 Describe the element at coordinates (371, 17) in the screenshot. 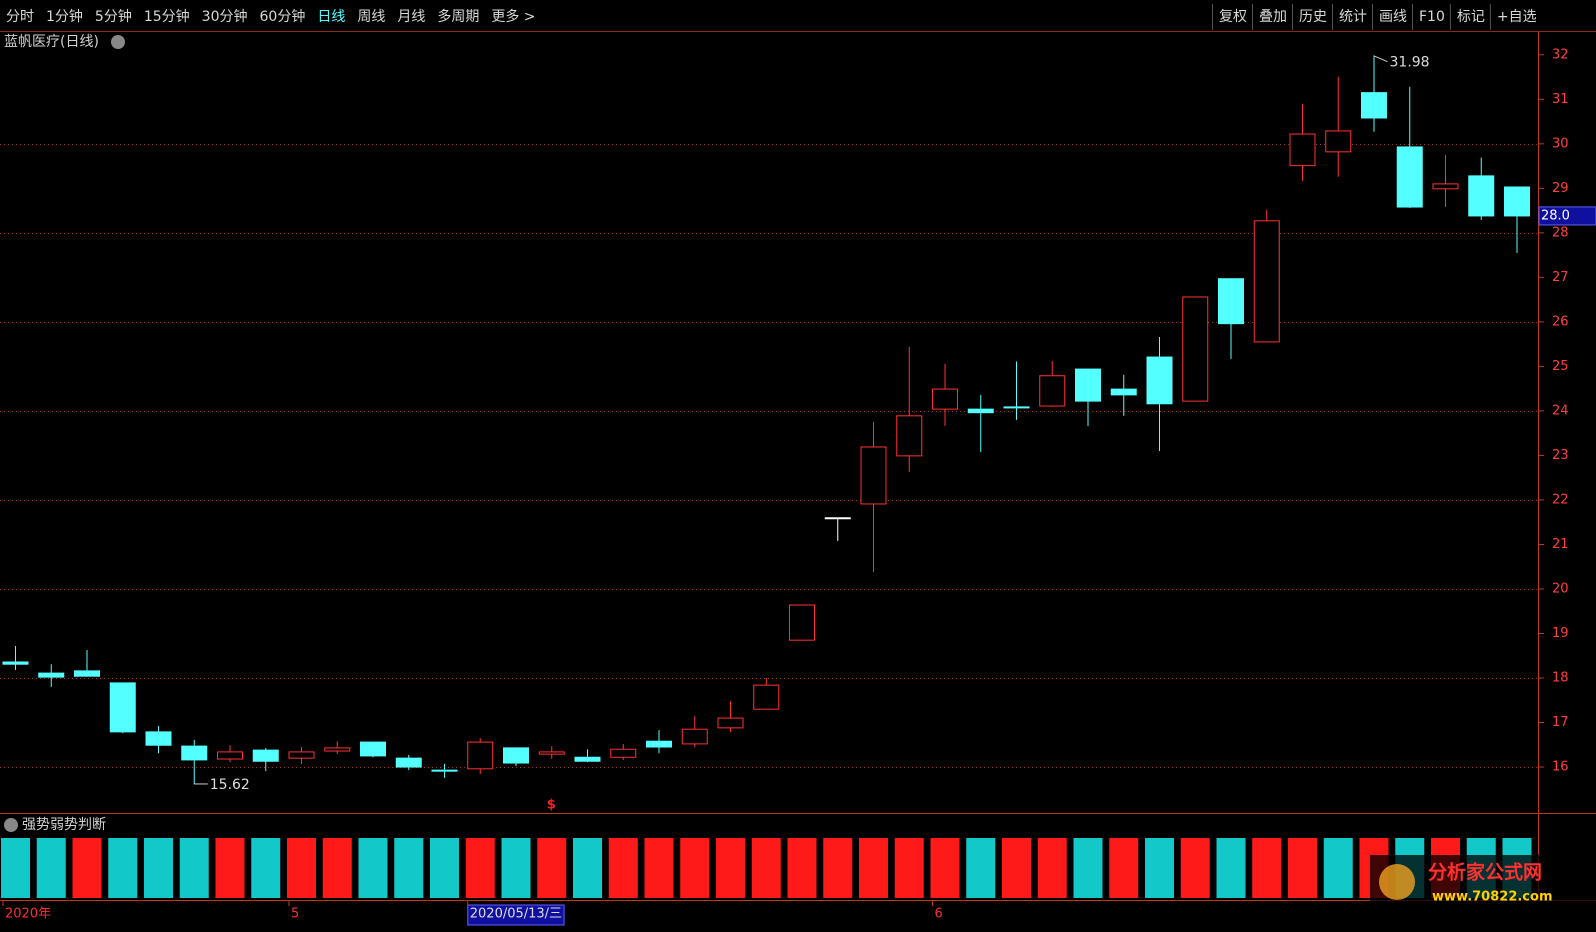

I see `toolbar-tab: 周线` at that location.